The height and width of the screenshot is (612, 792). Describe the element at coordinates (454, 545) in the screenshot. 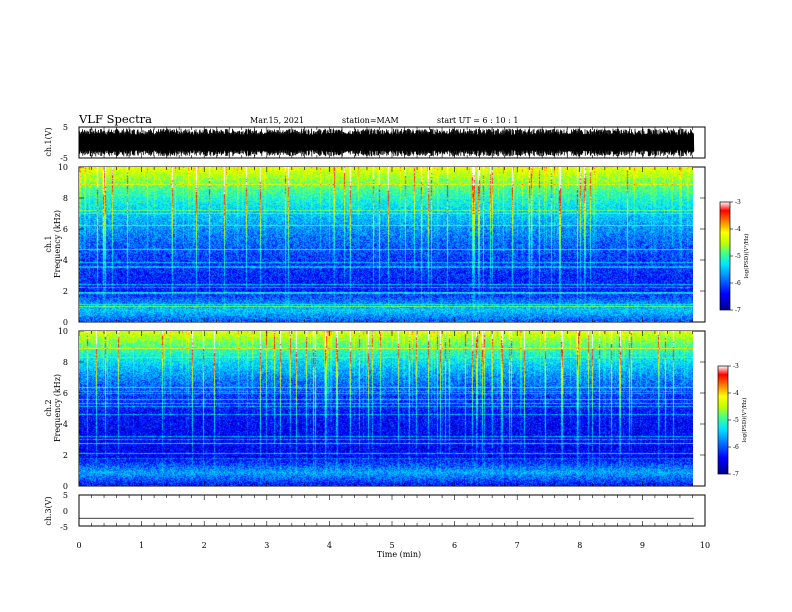

I see `x-tick-label: 6` at that location.